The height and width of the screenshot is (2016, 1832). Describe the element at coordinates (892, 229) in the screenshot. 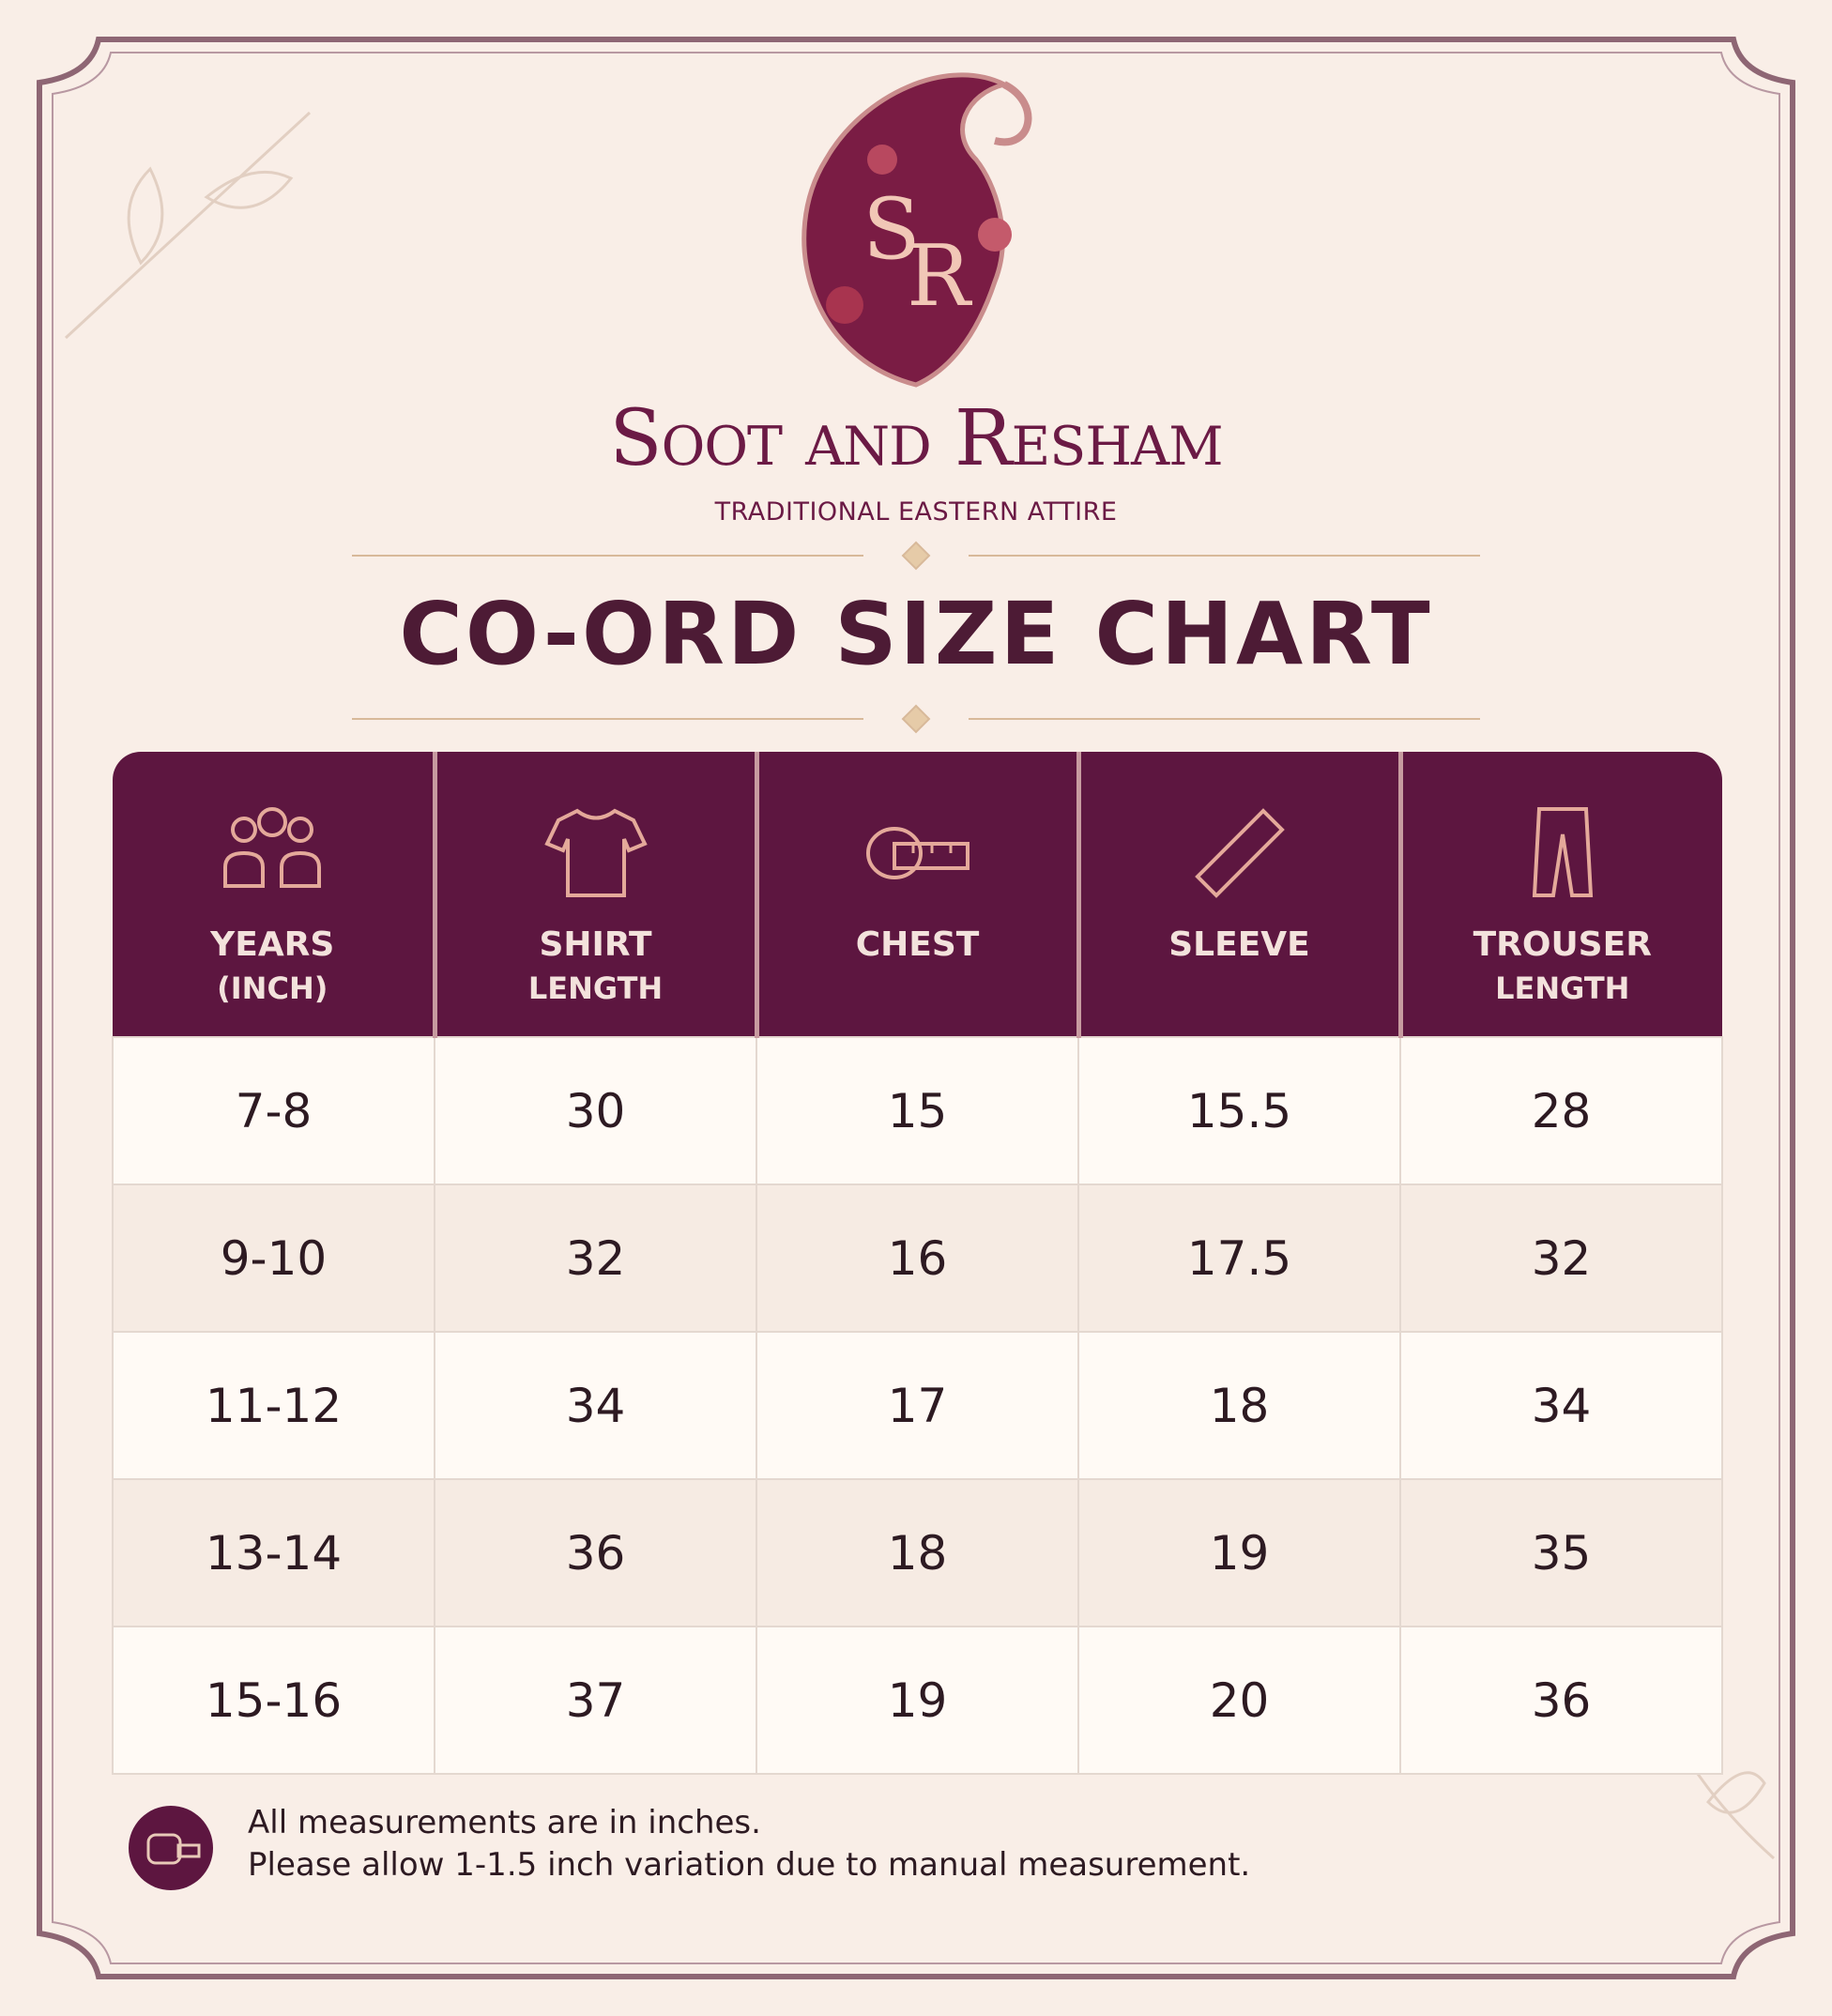

I see `monogram: S` at that location.